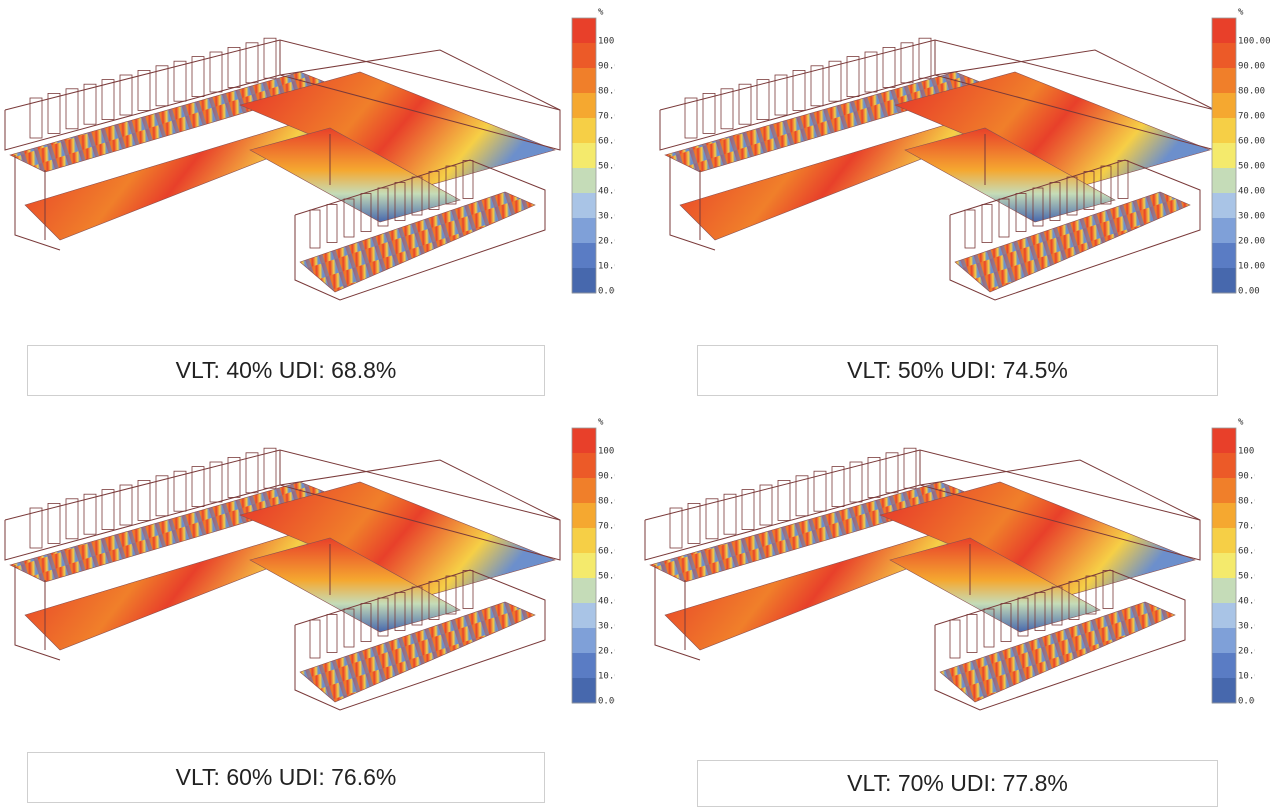 Image resolution: width=1270 pixels, height=807 pixels. I want to click on legend-tick-label: 50.00, so click(1246, 577).